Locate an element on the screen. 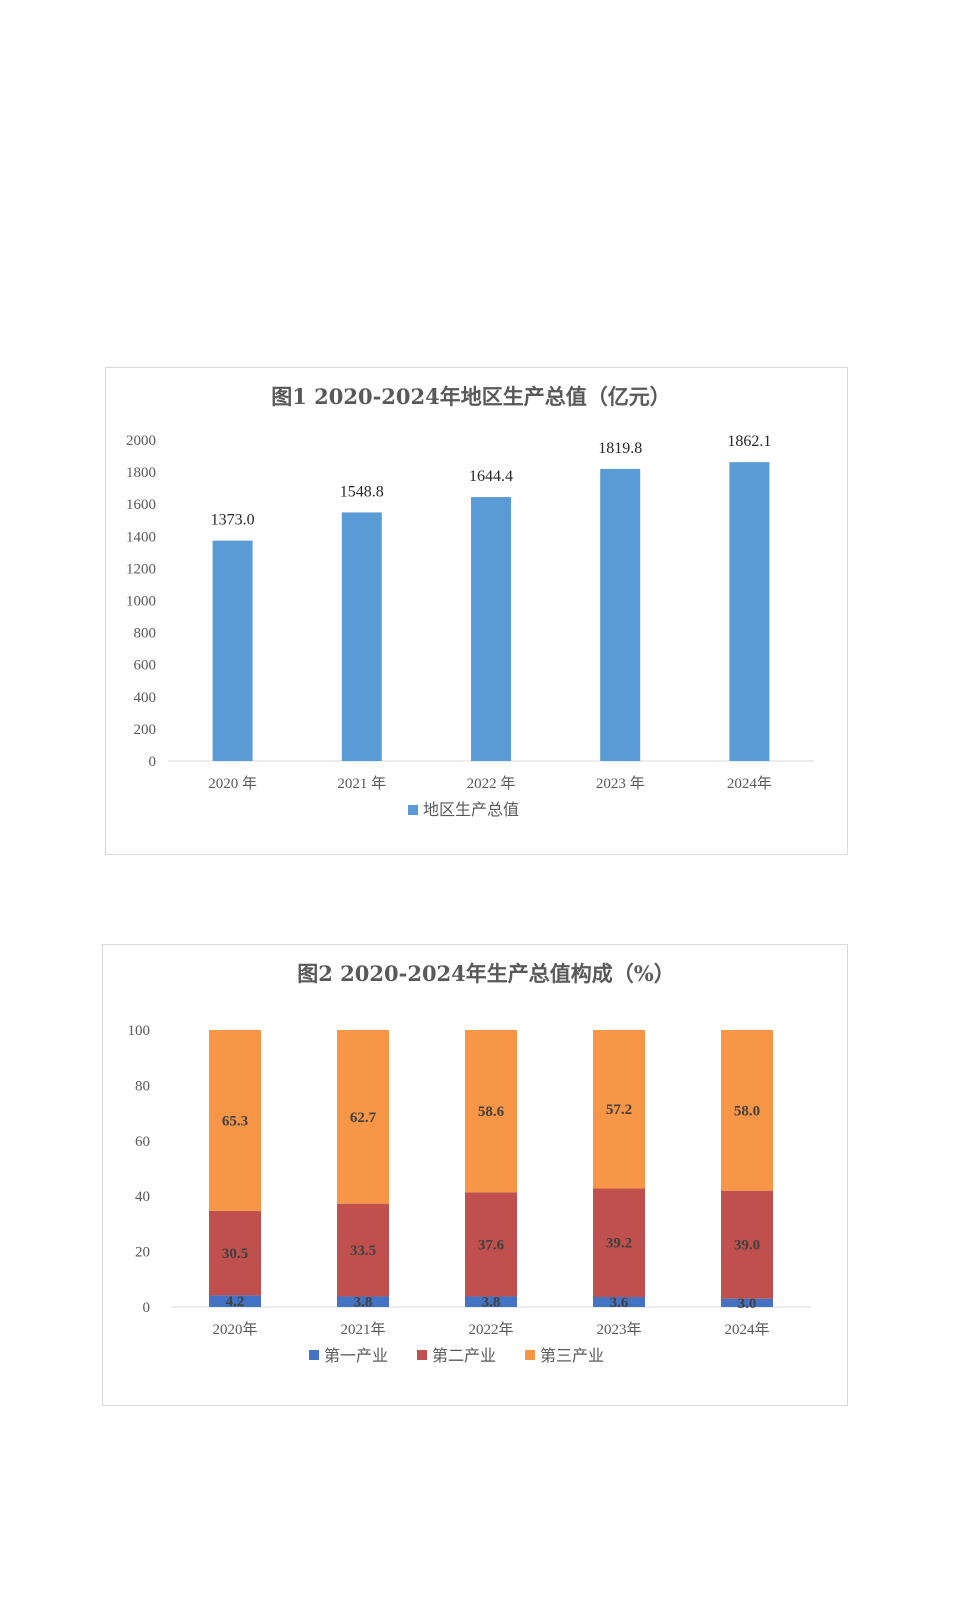  y-tick-label: 1600 is located at coordinates (141, 505).